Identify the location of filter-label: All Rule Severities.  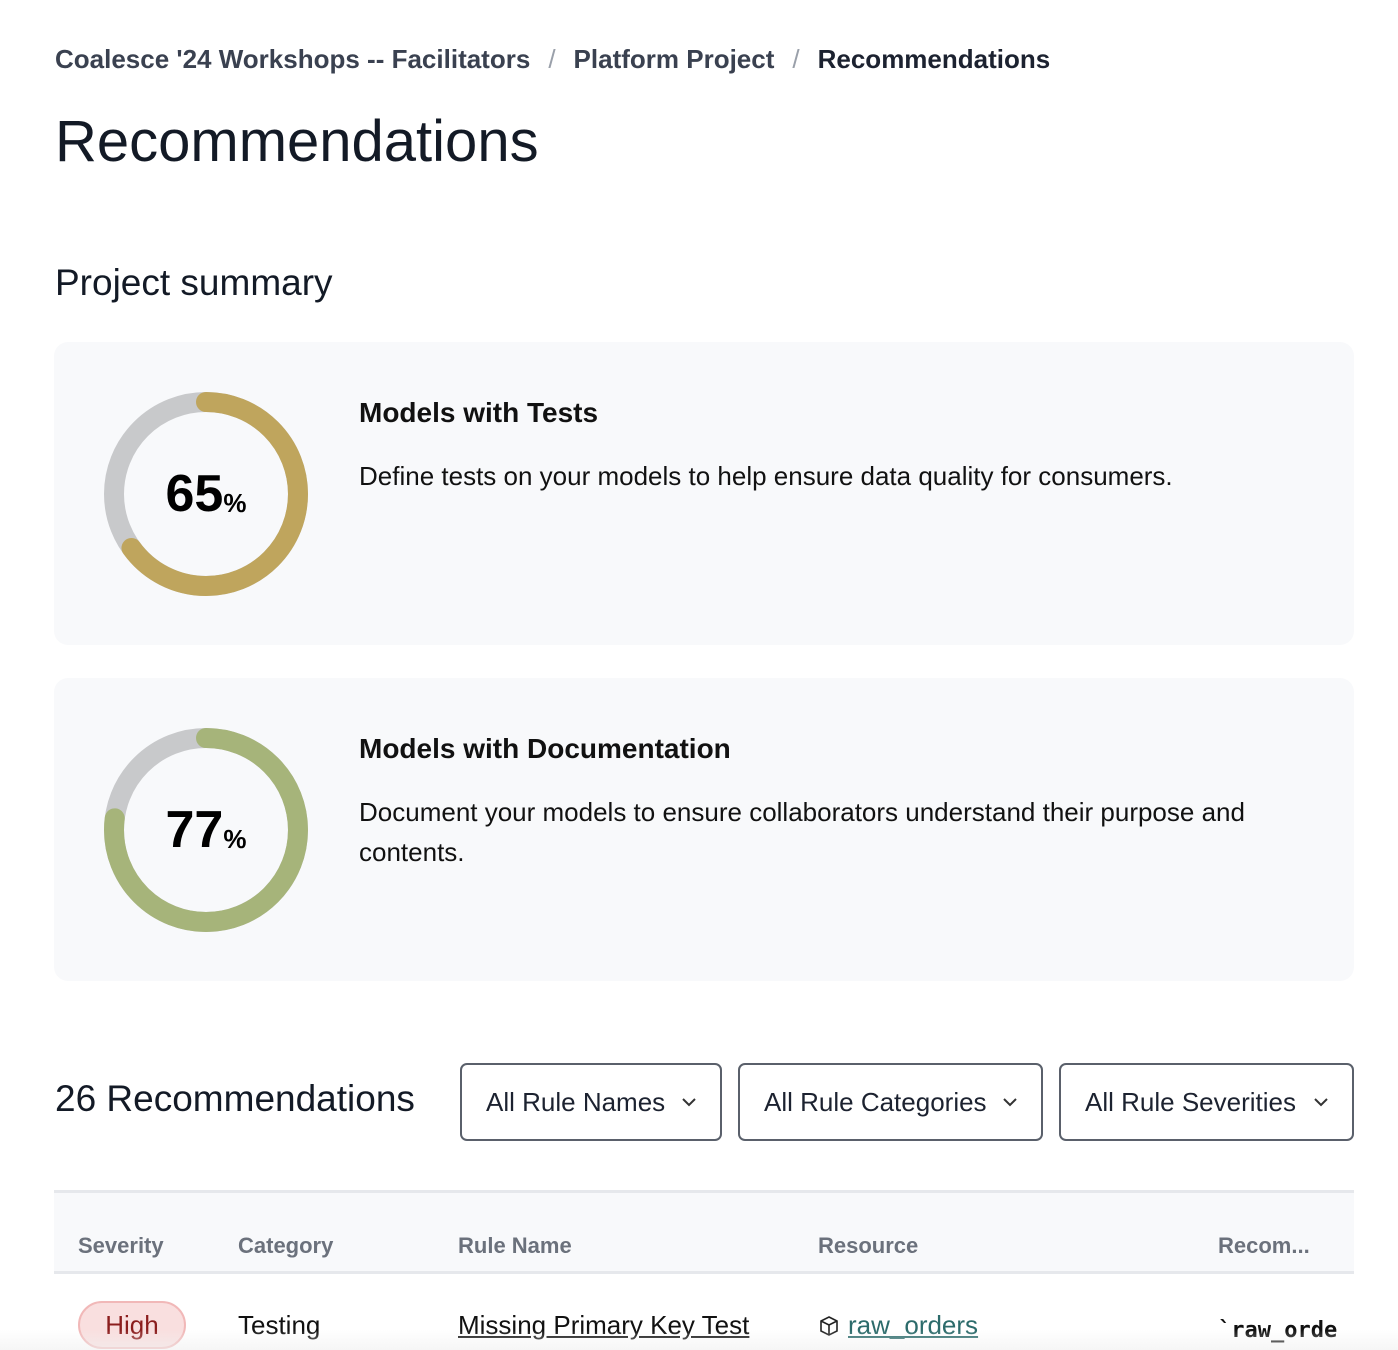
(1190, 1101).